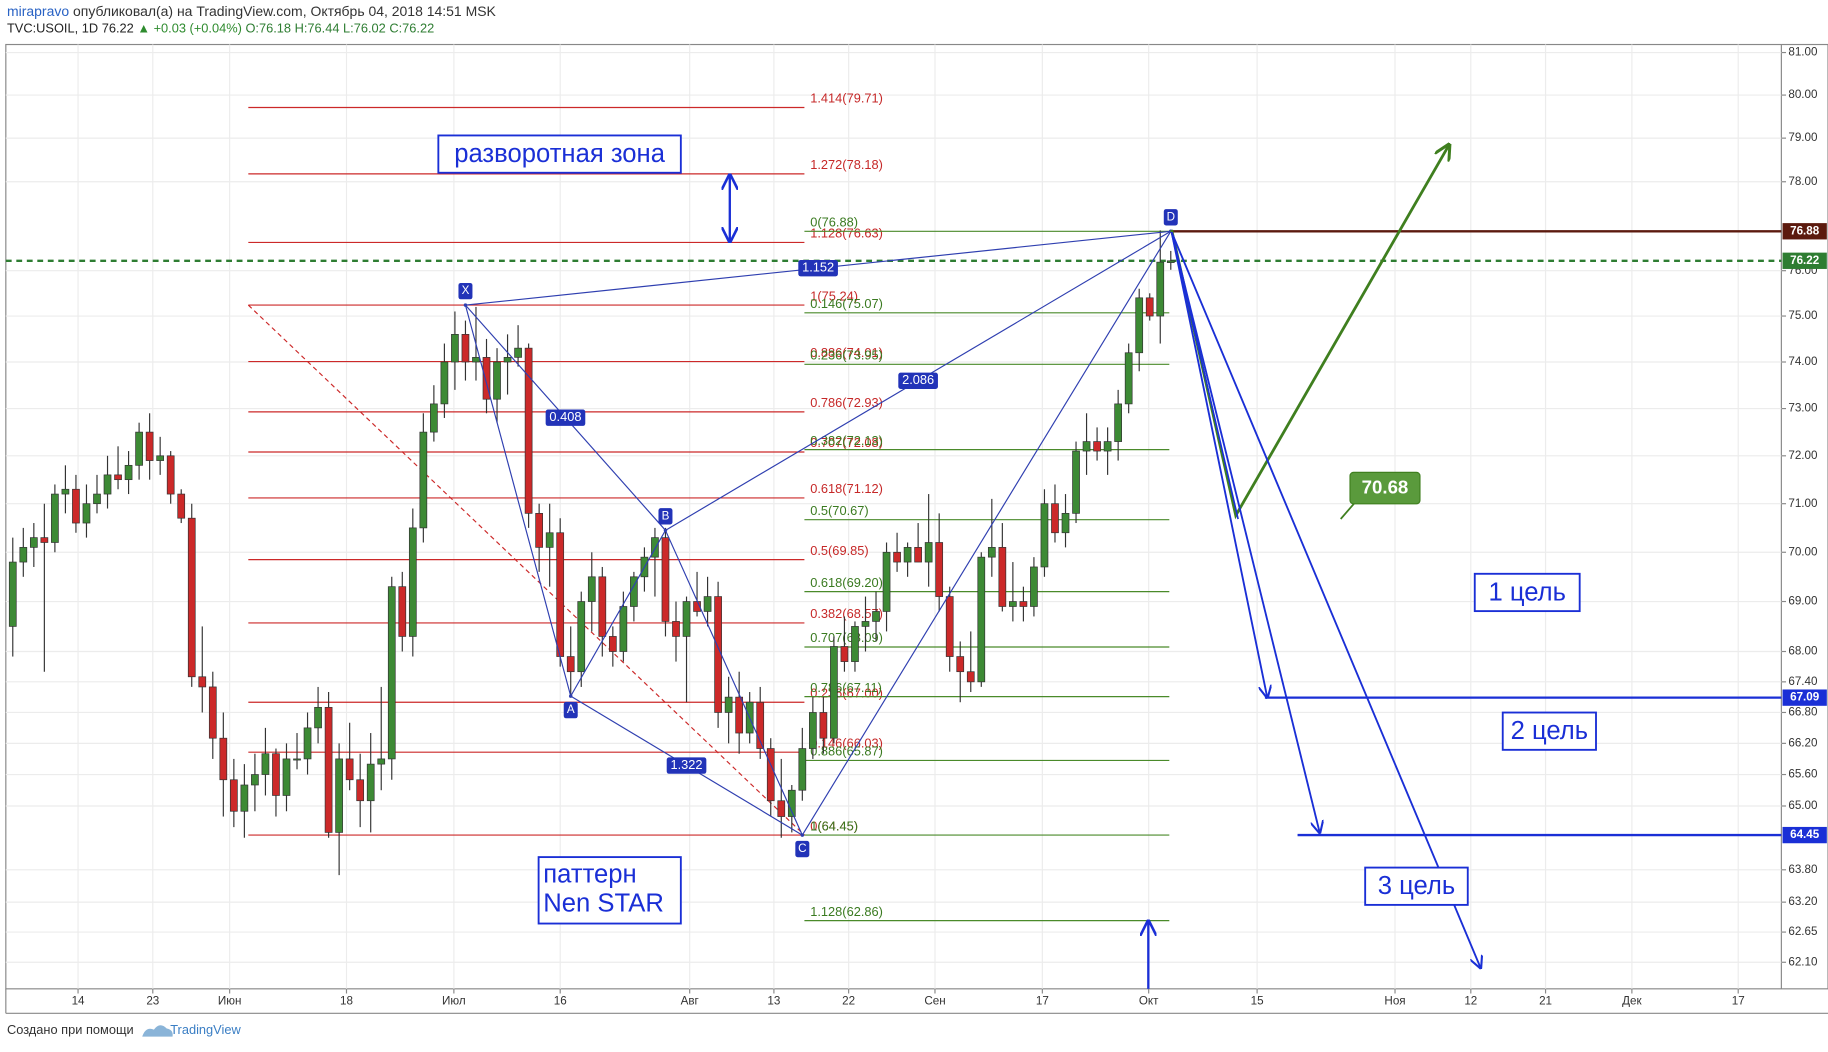 The image size is (1828, 1052). I want to click on y-tick-label: 75.00, so click(1803, 315).